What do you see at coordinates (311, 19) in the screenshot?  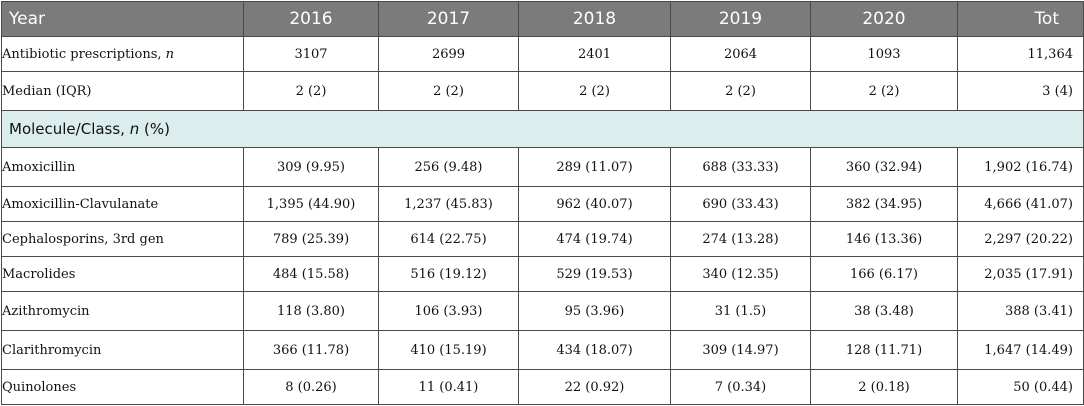 I see `column-header-2016: 2016` at bounding box center [311, 19].